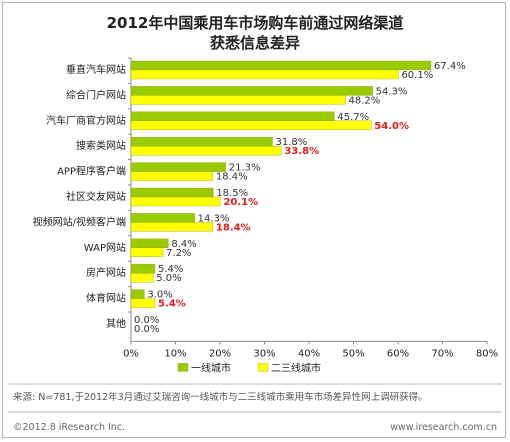  What do you see at coordinates (450, 66) in the screenshot?
I see `data-label: 67.4%` at bounding box center [450, 66].